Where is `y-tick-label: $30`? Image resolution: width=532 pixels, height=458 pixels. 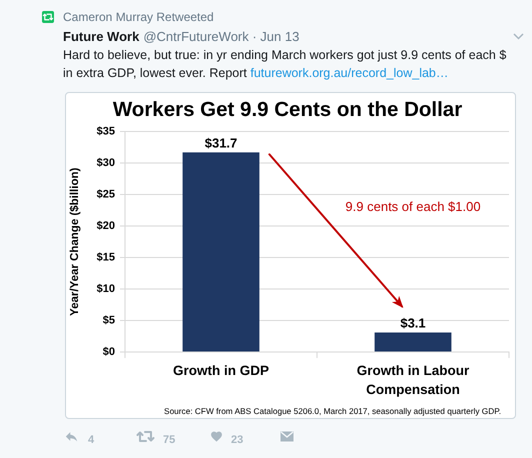 y-tick-label: $30 is located at coordinates (105, 163).